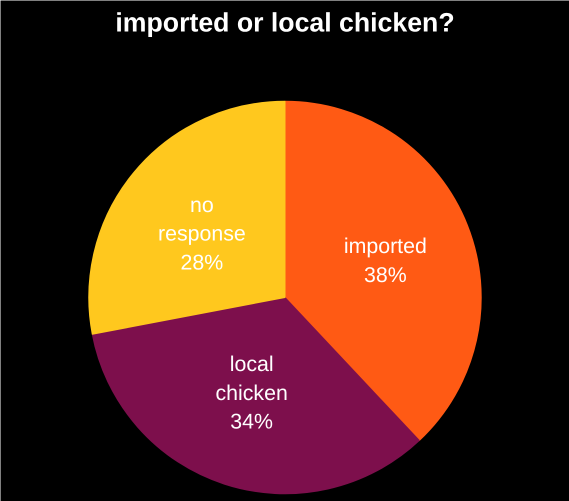 Image resolution: width=569 pixels, height=501 pixels. Describe the element at coordinates (252, 422) in the screenshot. I see `data-label: 34%` at that location.